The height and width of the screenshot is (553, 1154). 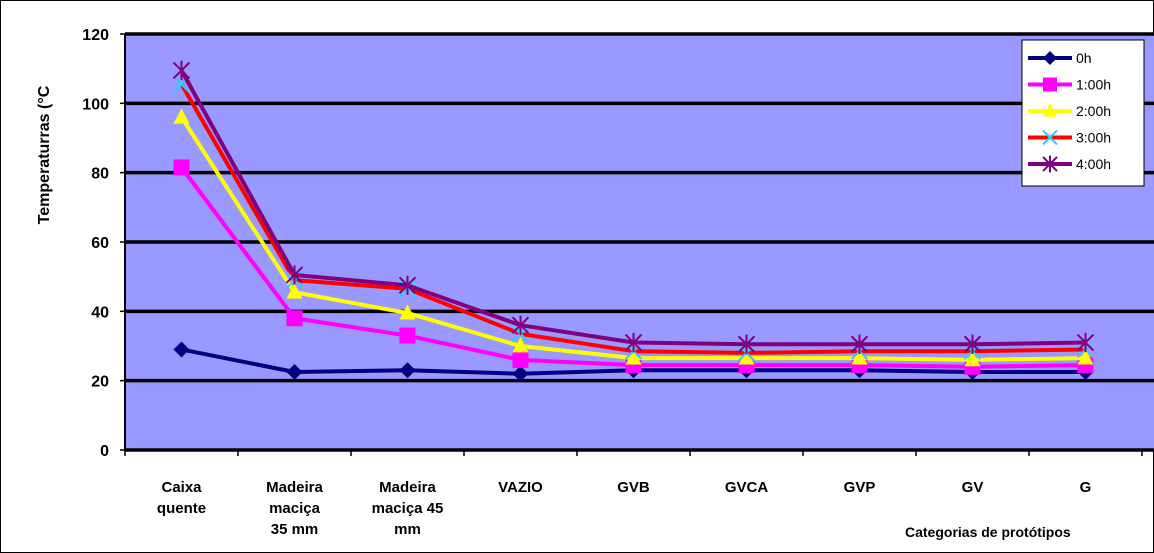 What do you see at coordinates (1069, 138) in the screenshot?
I see `legend-item: 3:00h` at bounding box center [1069, 138].